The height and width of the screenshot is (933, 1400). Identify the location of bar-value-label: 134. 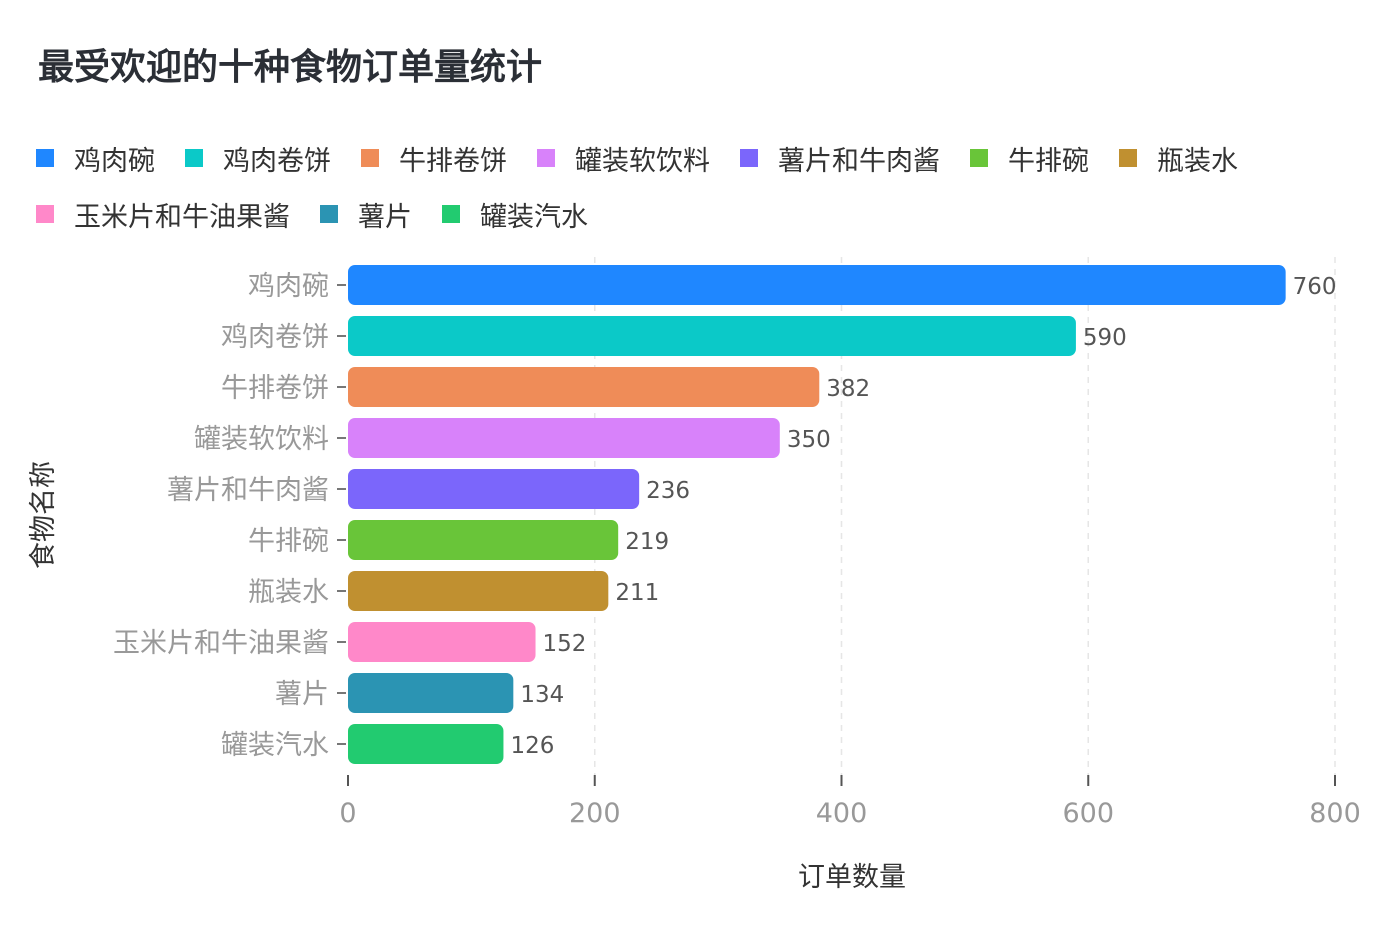
(542, 695).